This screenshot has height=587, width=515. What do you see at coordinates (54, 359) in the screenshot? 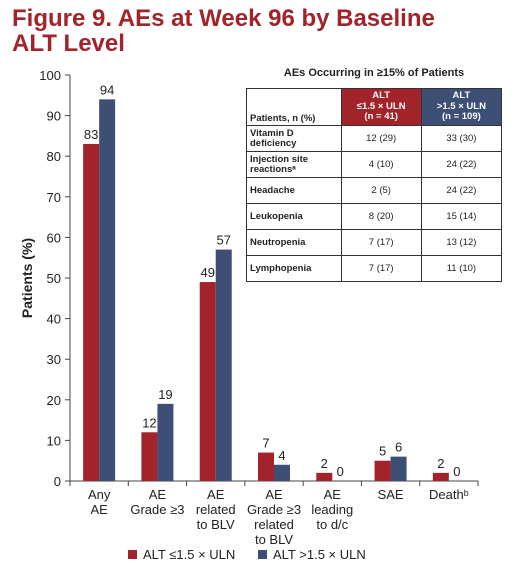
I see `y-tick-label: 30` at bounding box center [54, 359].